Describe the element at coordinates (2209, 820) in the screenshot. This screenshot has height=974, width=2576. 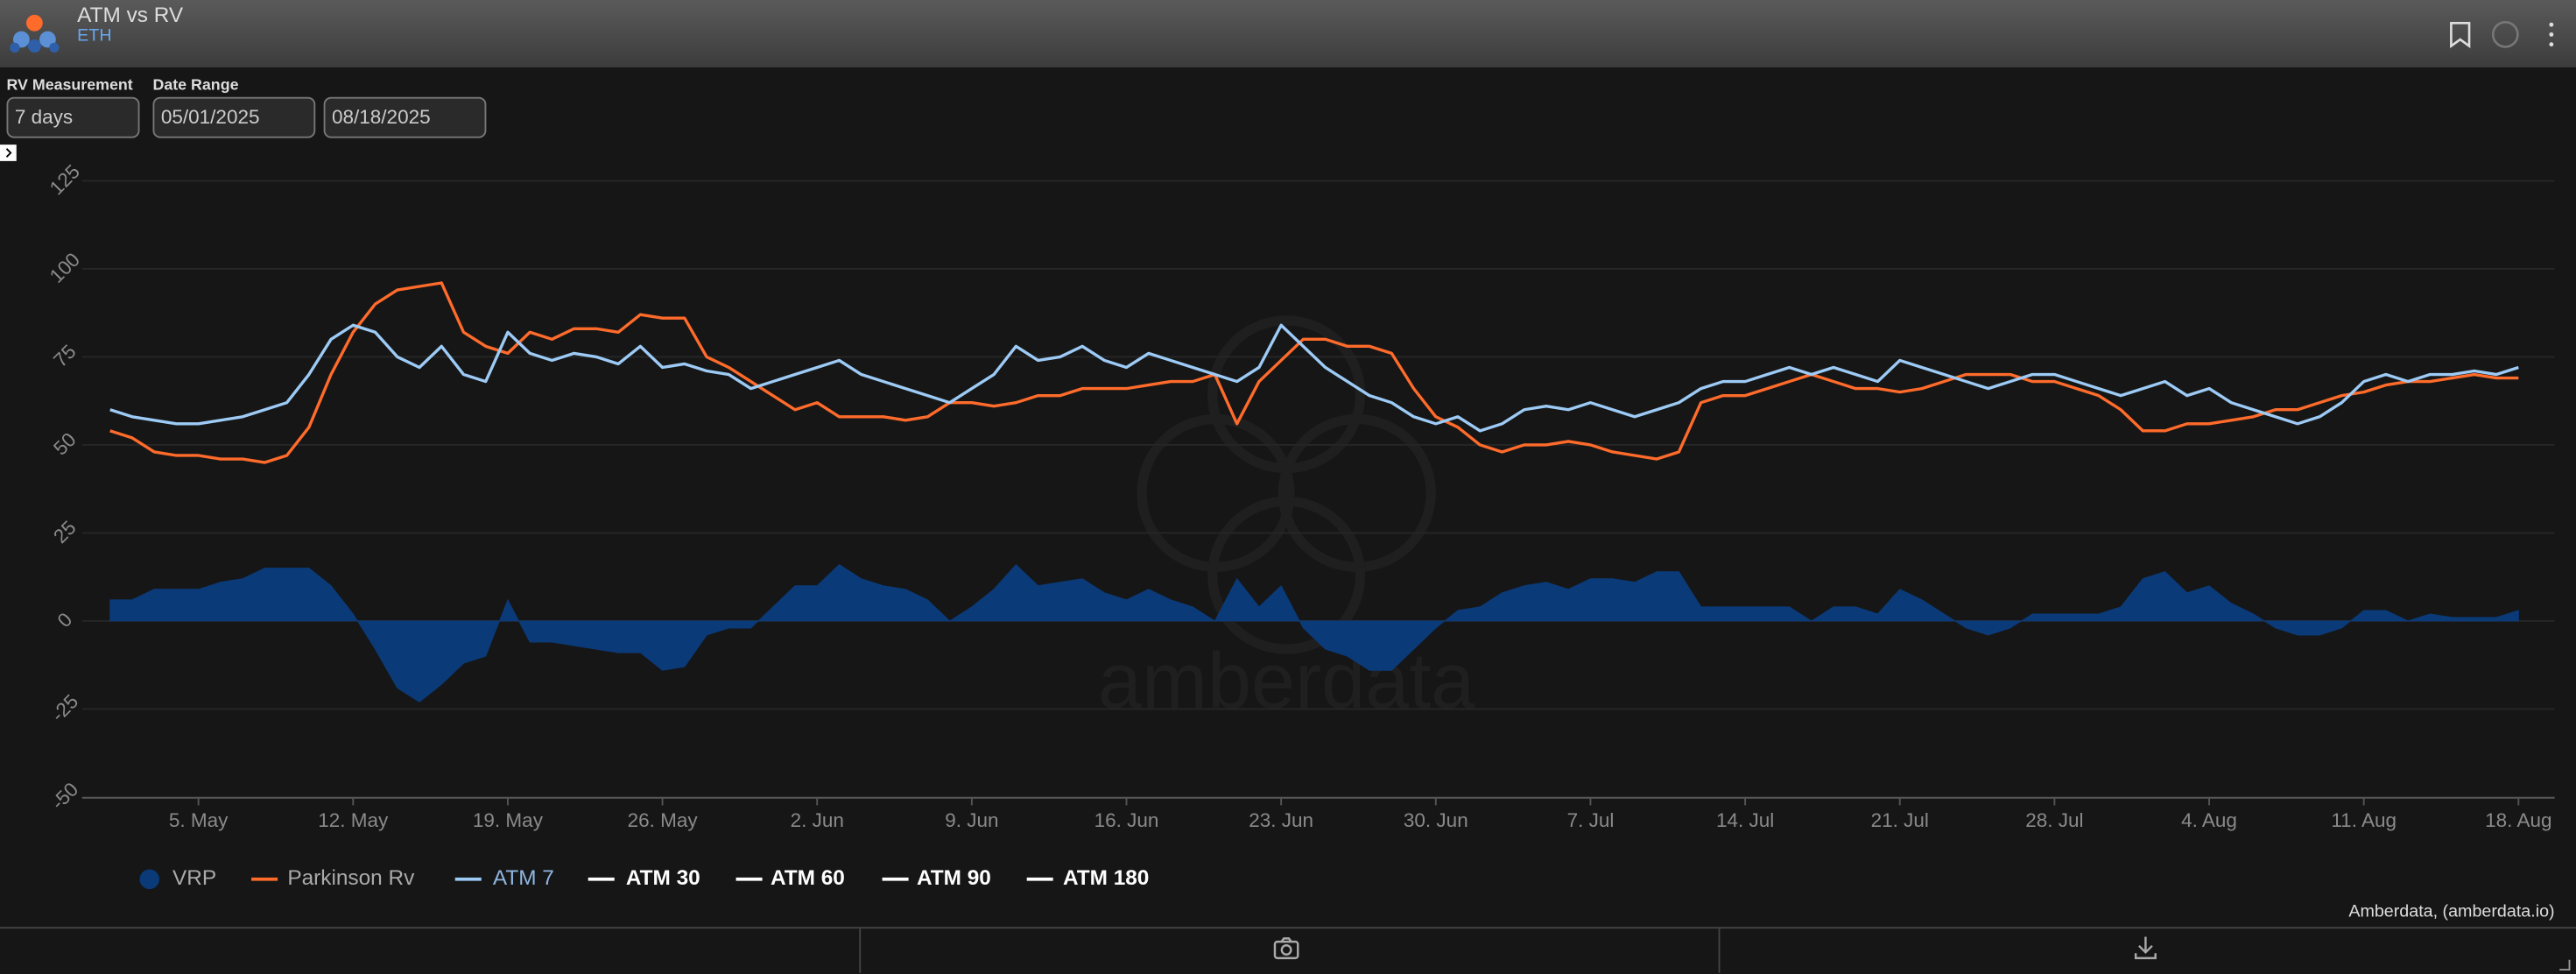
I see `x-tick-label: 4. Aug` at that location.